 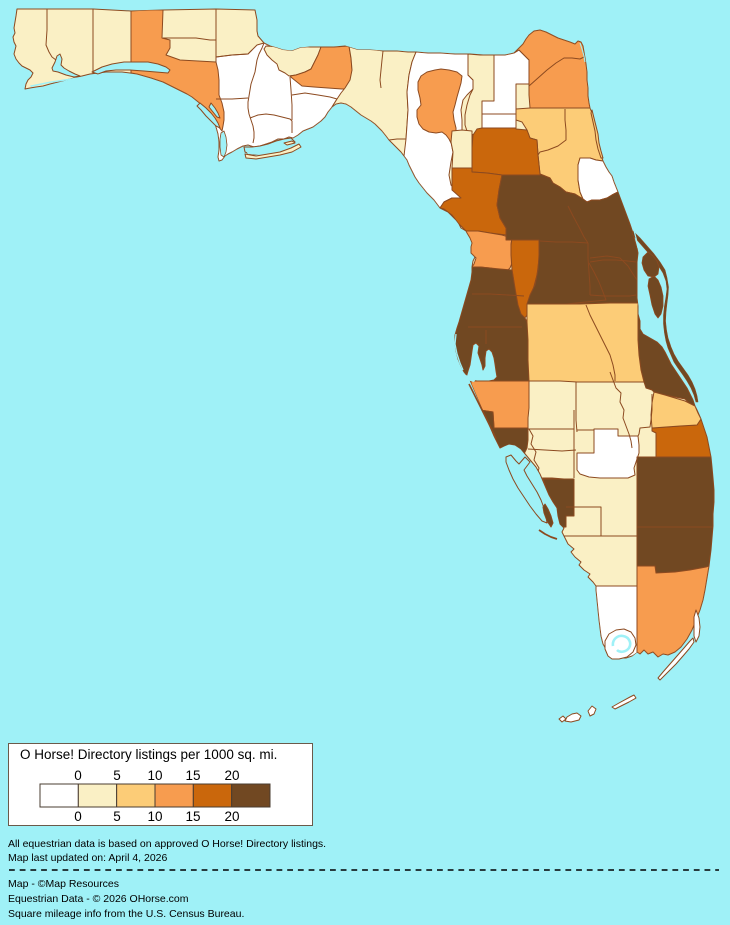 What do you see at coordinates (98, 899) in the screenshot?
I see `svg-text:Equestrian Data - © 2026 OHors: Equestrian Data - © 2026 OHorse.com` at bounding box center [98, 899].